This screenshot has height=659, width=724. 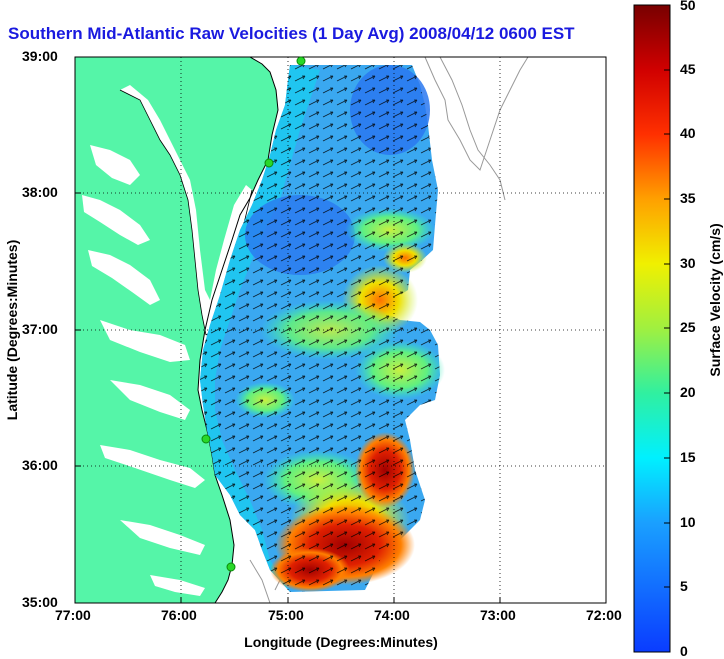 What do you see at coordinates (604, 615) in the screenshot?
I see `x-tick-72: 72:00` at bounding box center [604, 615].